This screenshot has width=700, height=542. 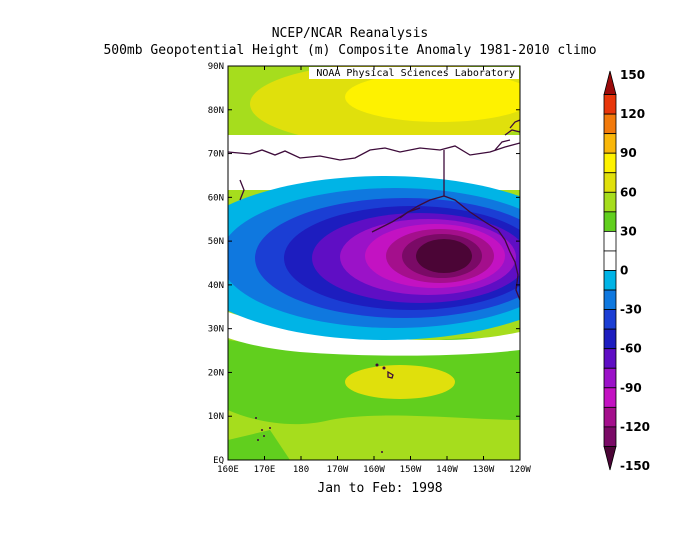 I want to click on y-tick-label: 80N, so click(x=216, y=111).